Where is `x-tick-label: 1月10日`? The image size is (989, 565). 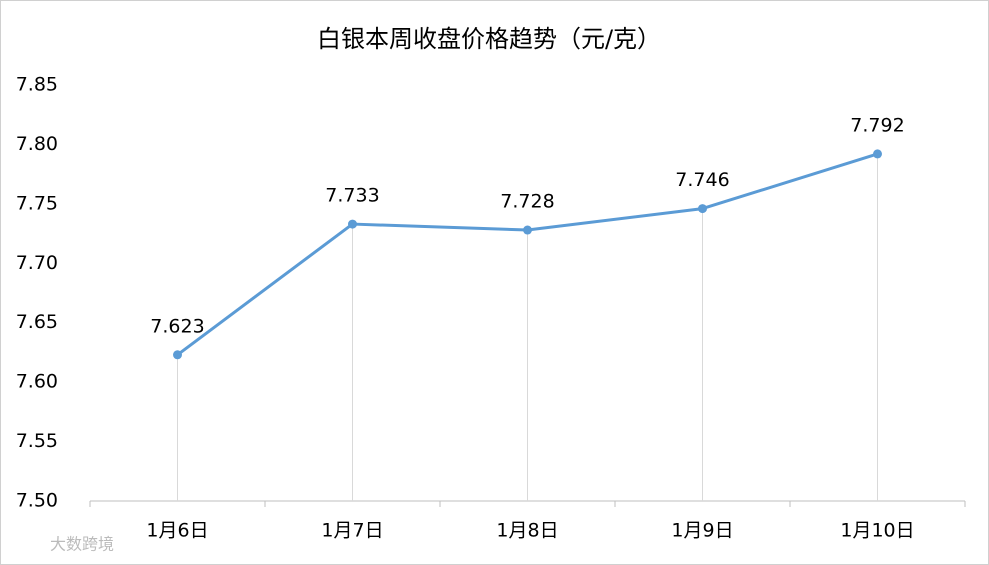
x-tick-label: 1月10日 is located at coordinates (877, 531).